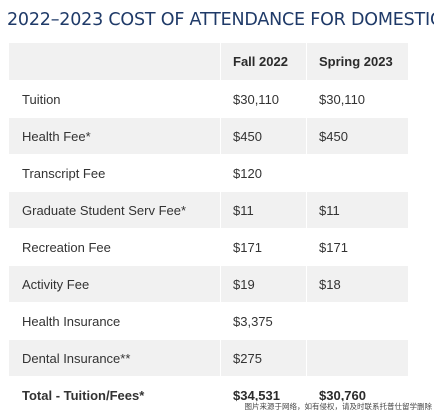 Image resolution: width=434 pixels, height=419 pixels. What do you see at coordinates (114, 136) in the screenshot?
I see `row-label: Health Fee*` at bounding box center [114, 136].